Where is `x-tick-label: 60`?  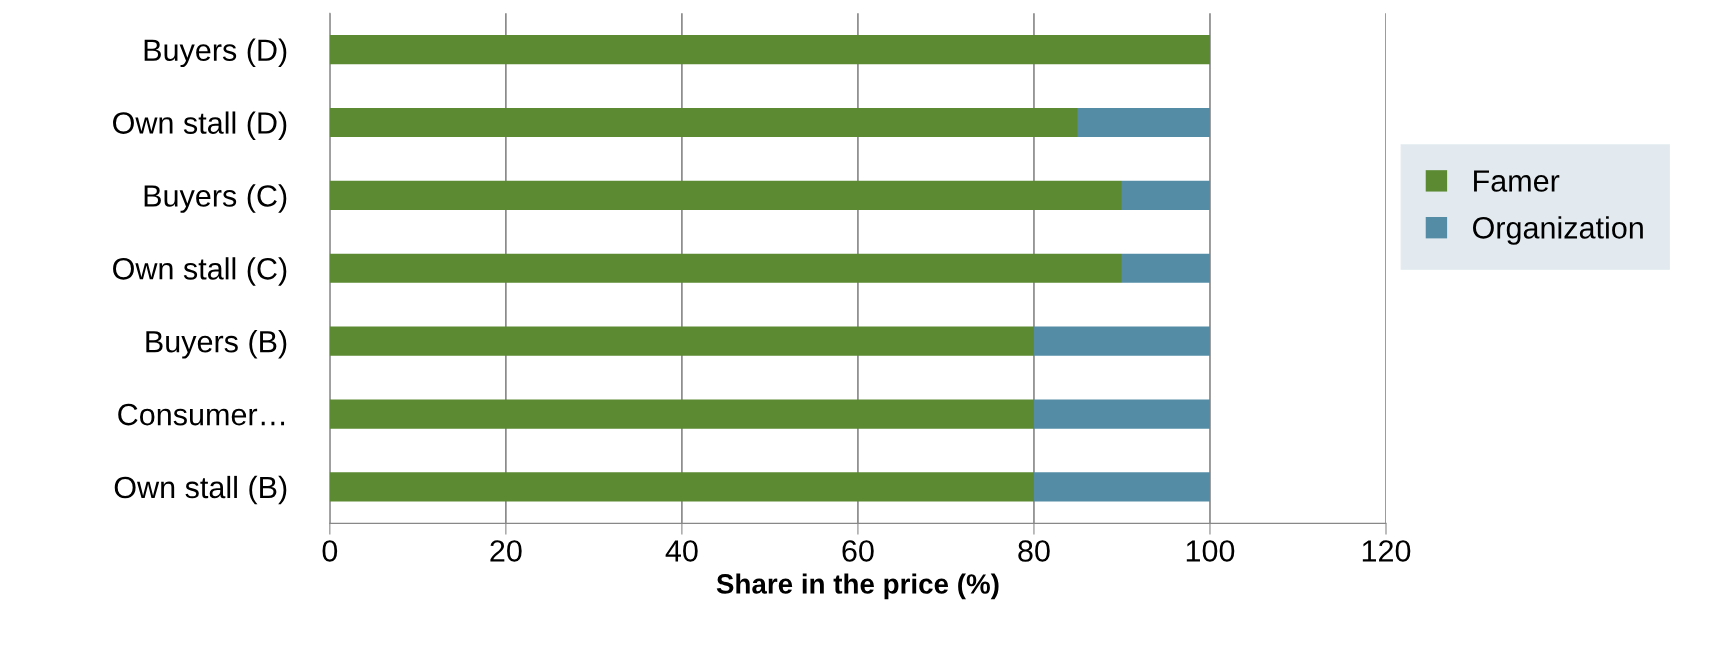 x-tick-label: 60 is located at coordinates (858, 551).